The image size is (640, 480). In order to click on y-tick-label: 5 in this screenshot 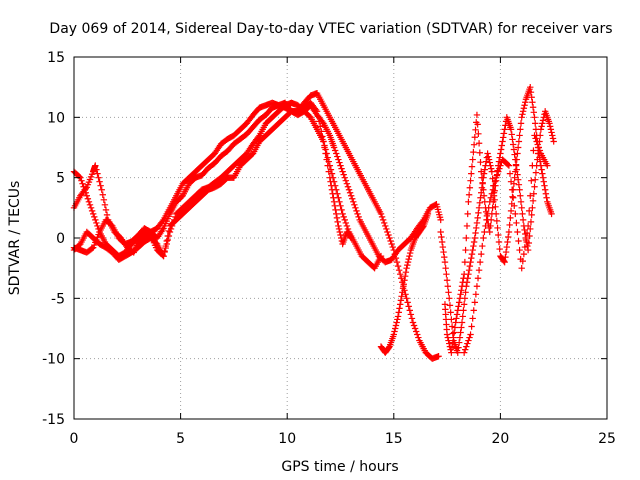, I will do `click(60, 179)`.